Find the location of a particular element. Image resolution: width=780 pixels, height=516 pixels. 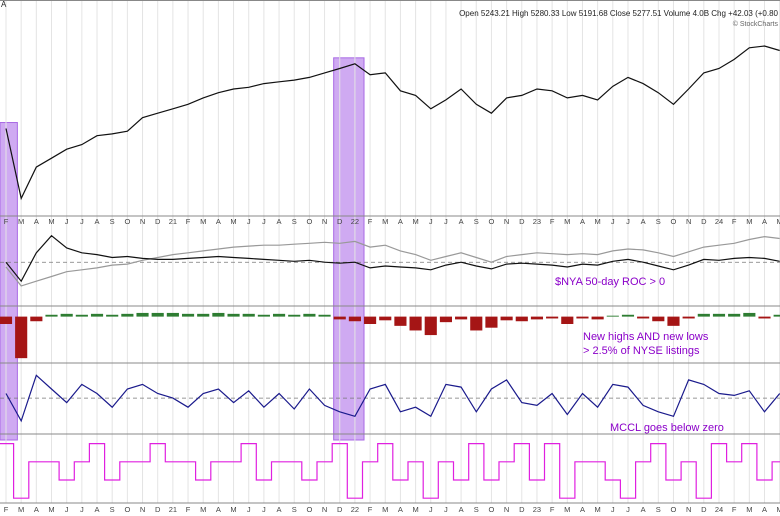

x-tick-label: 23 is located at coordinates (537, 221).